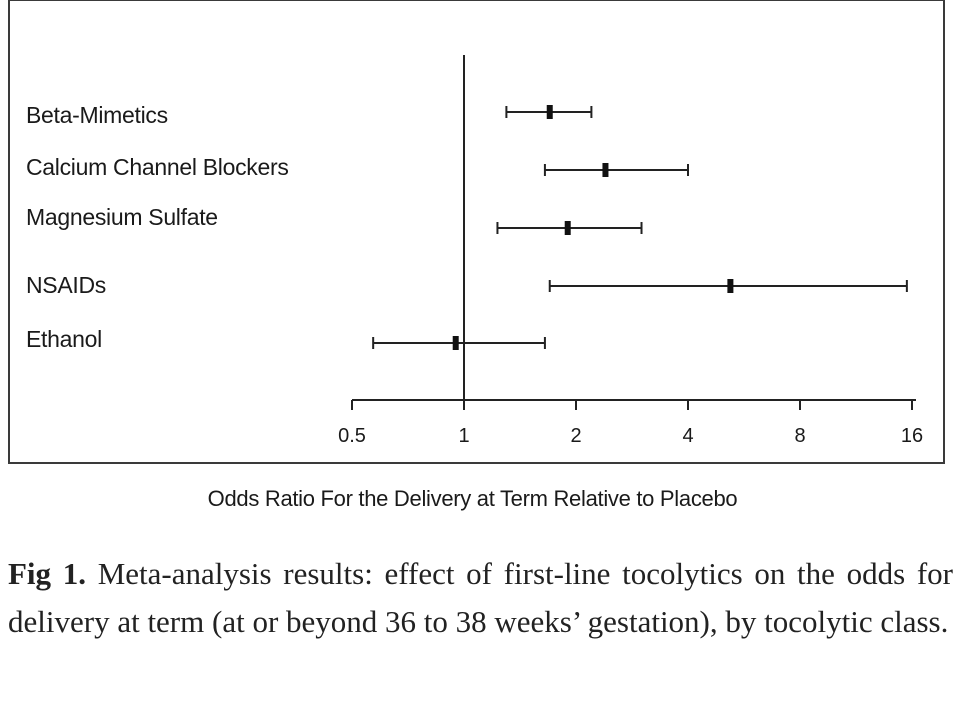 This screenshot has height=720, width=960. What do you see at coordinates (66, 285) in the screenshot?
I see `row-label: NSAIDs` at bounding box center [66, 285].